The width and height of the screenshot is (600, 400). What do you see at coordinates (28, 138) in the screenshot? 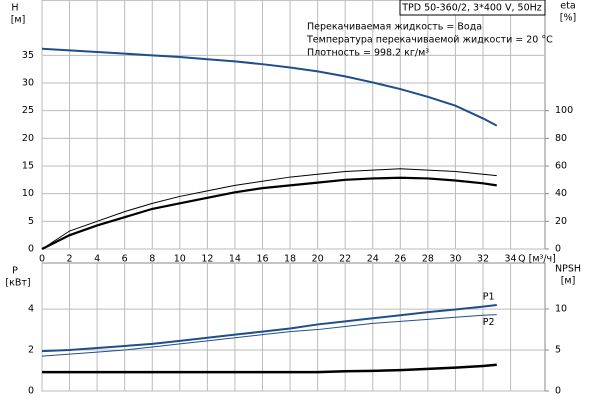
I see `y-tick-label: 20` at bounding box center [28, 138].